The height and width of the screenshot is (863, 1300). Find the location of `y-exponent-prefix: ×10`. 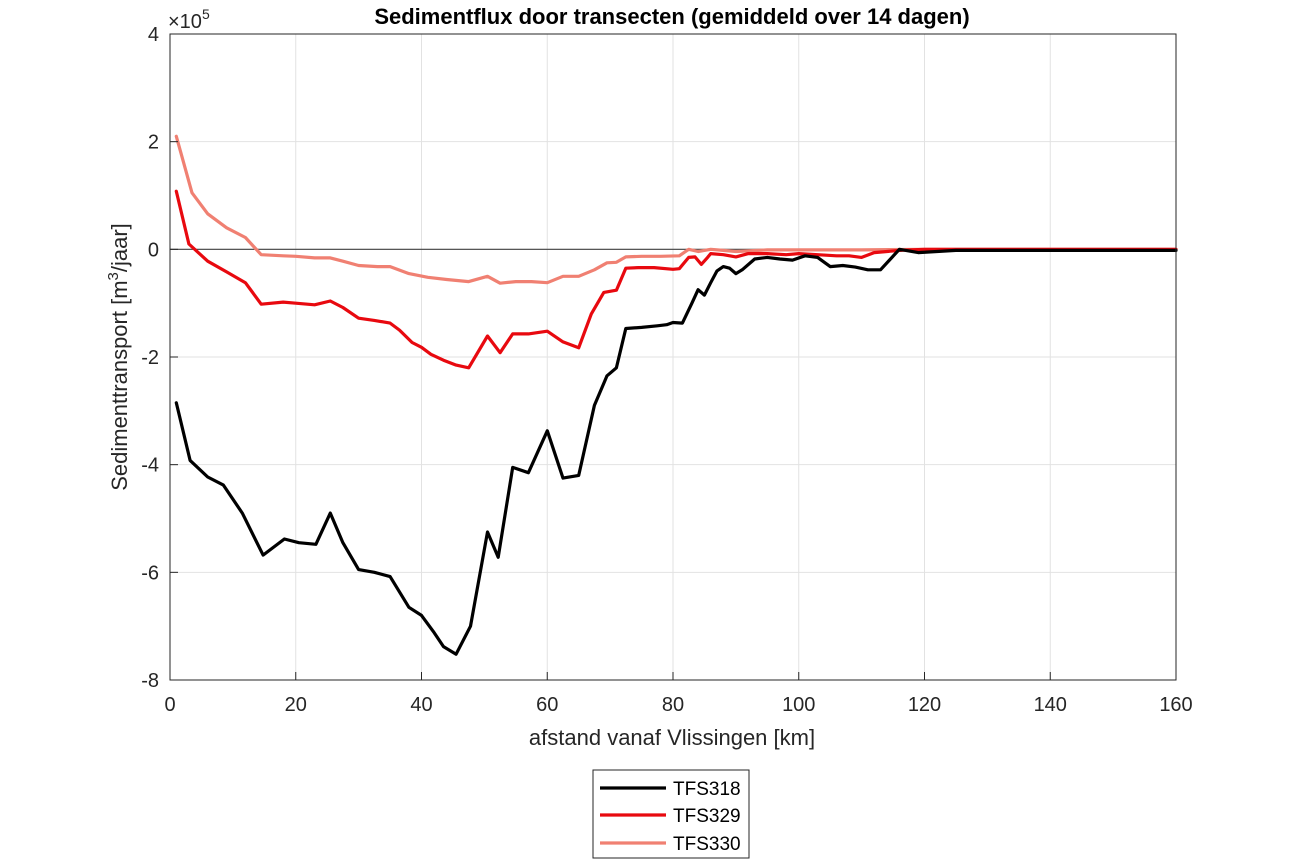

y-exponent-prefix: ×10 is located at coordinates (185, 22).